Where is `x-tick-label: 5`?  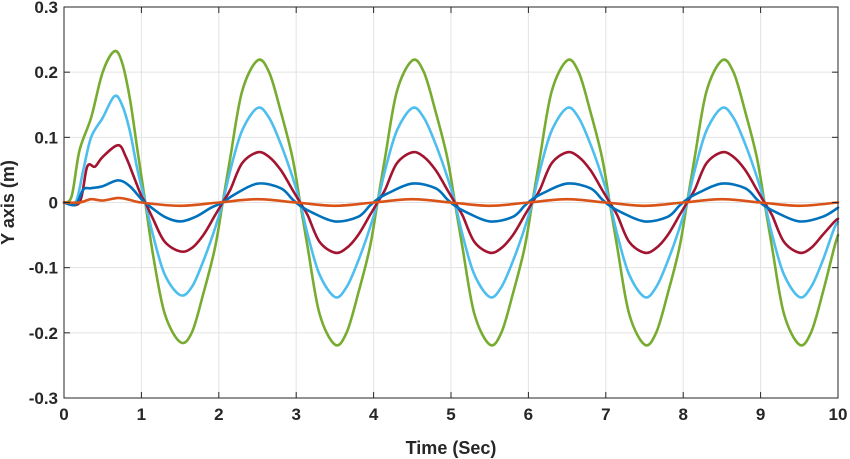
x-tick-label: 5 is located at coordinates (450, 414).